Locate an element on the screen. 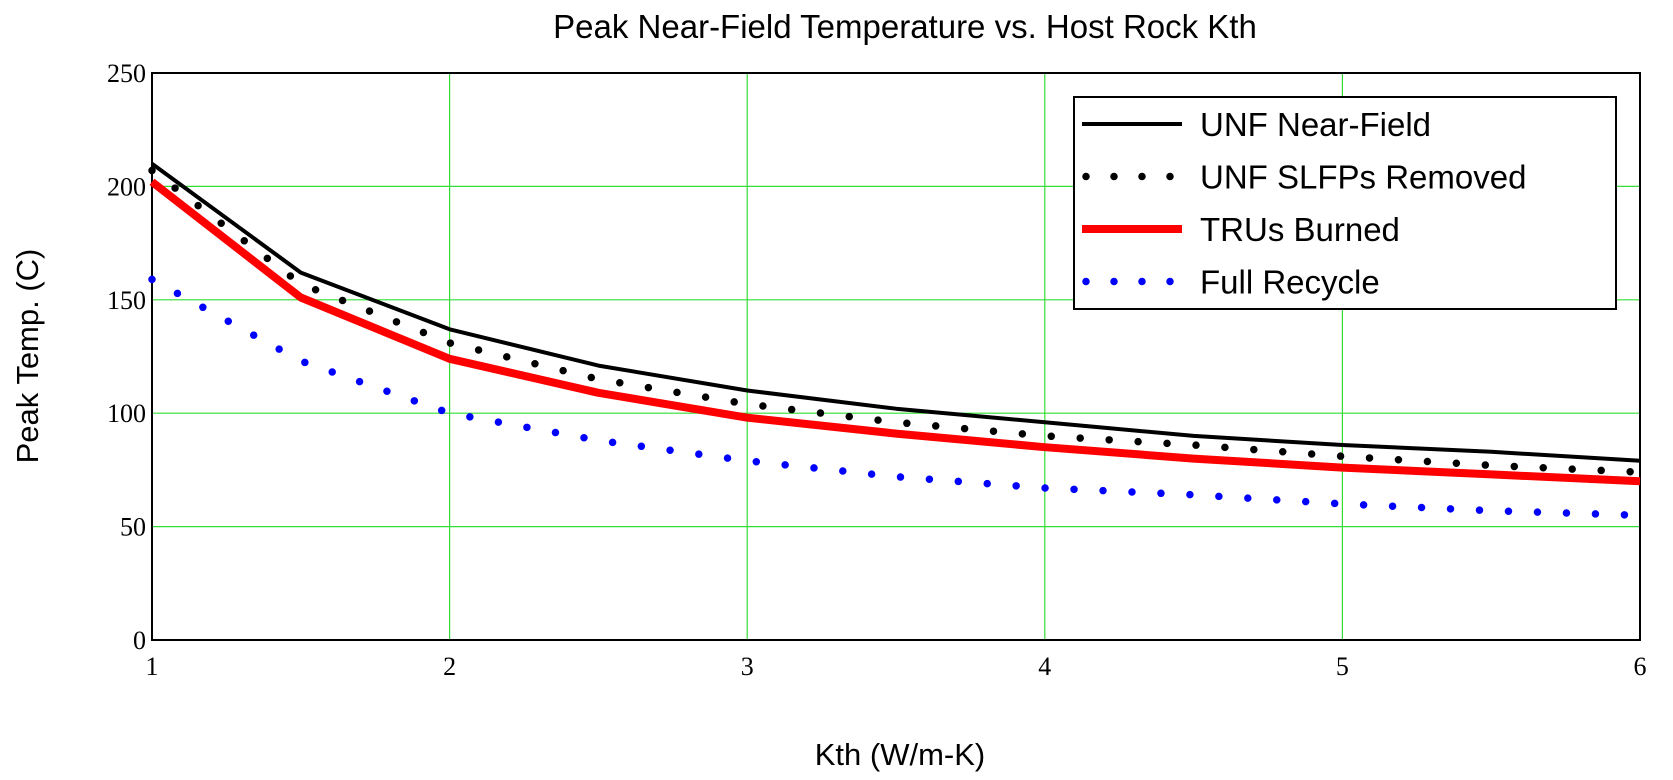  legend-label: Full Recycle is located at coordinates (1290, 282).